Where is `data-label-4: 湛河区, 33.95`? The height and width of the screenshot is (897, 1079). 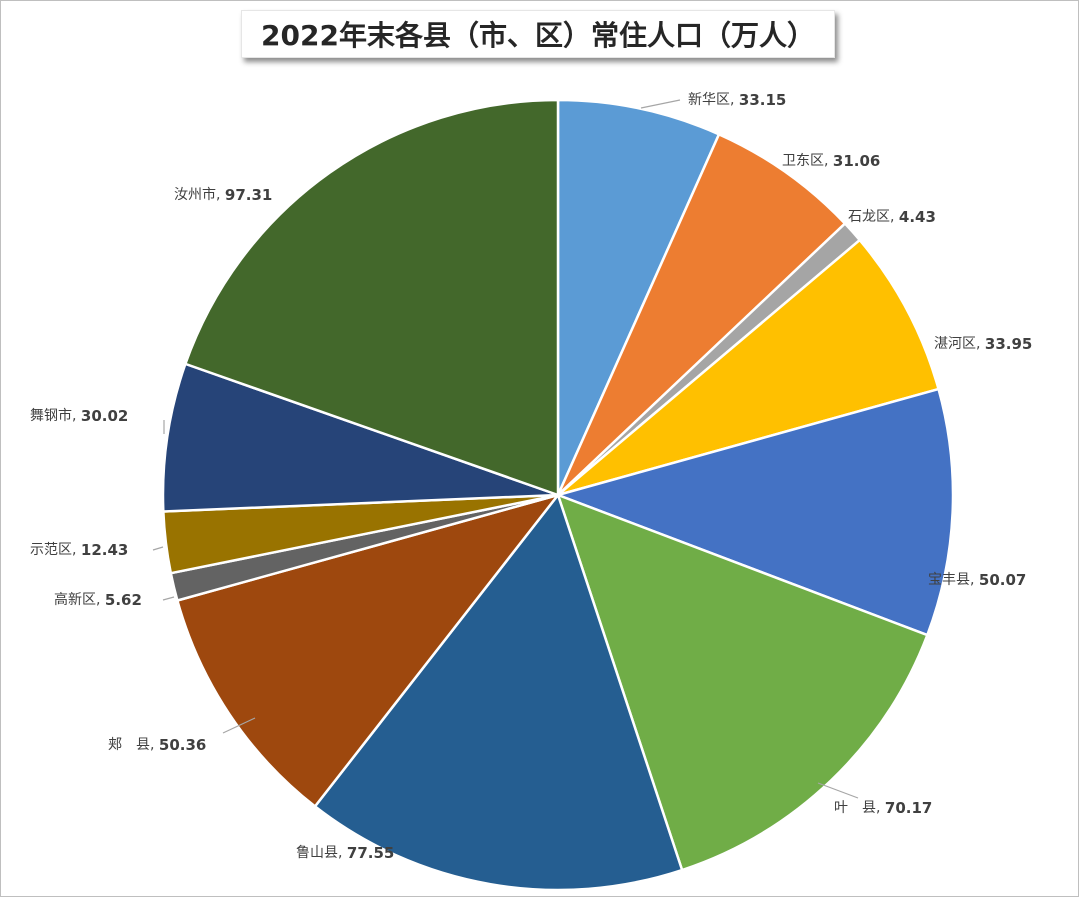 data-label-4: 湛河区, 33.95 is located at coordinates (983, 344).